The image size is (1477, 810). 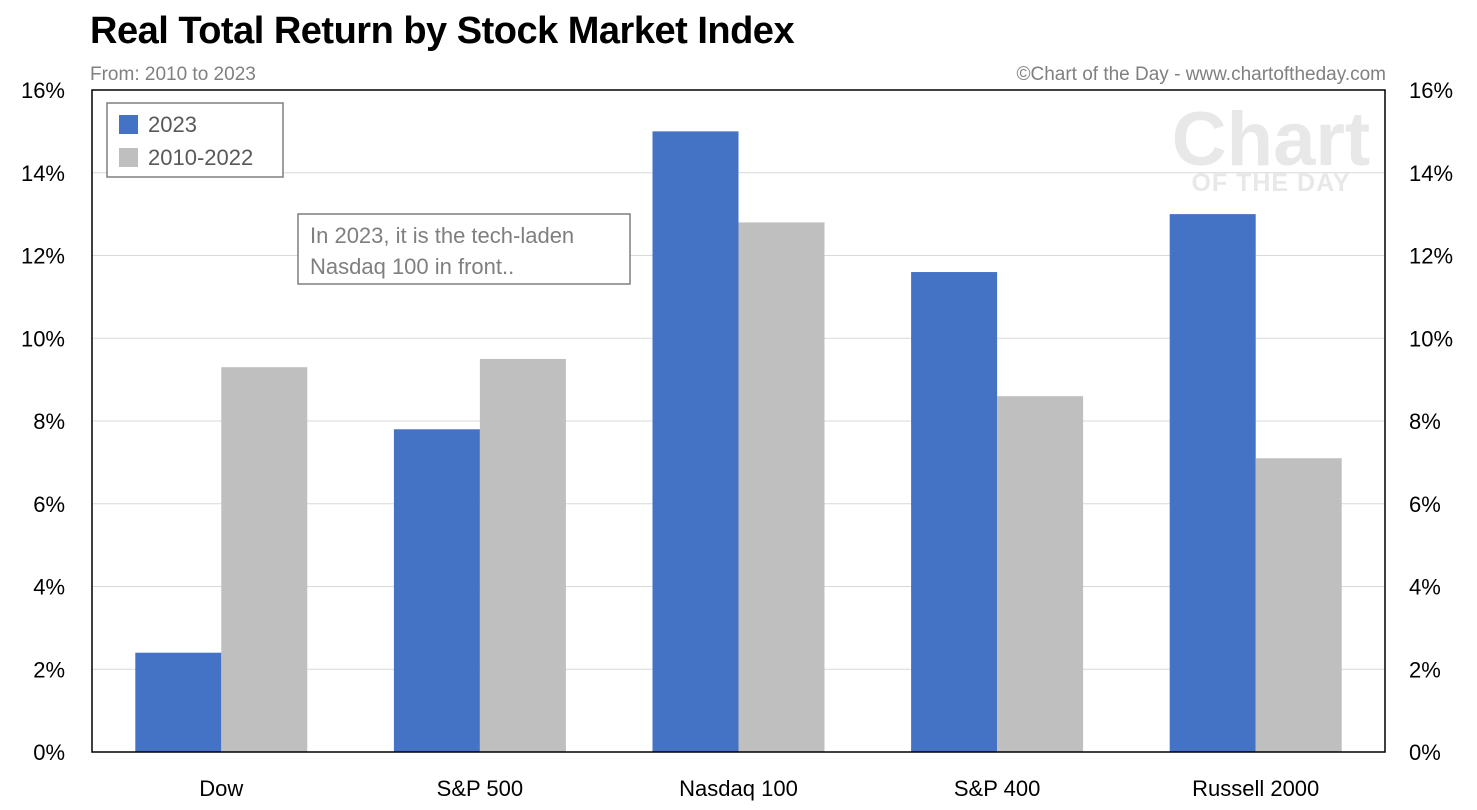 What do you see at coordinates (1431, 338) in the screenshot?
I see `y-tick-label-right: 10%` at bounding box center [1431, 338].